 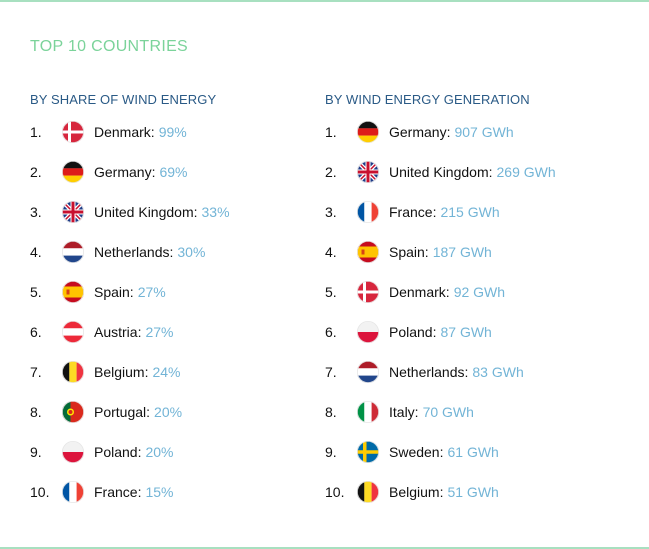 What do you see at coordinates (191, 252) in the screenshot?
I see `country-value: 30%` at bounding box center [191, 252].